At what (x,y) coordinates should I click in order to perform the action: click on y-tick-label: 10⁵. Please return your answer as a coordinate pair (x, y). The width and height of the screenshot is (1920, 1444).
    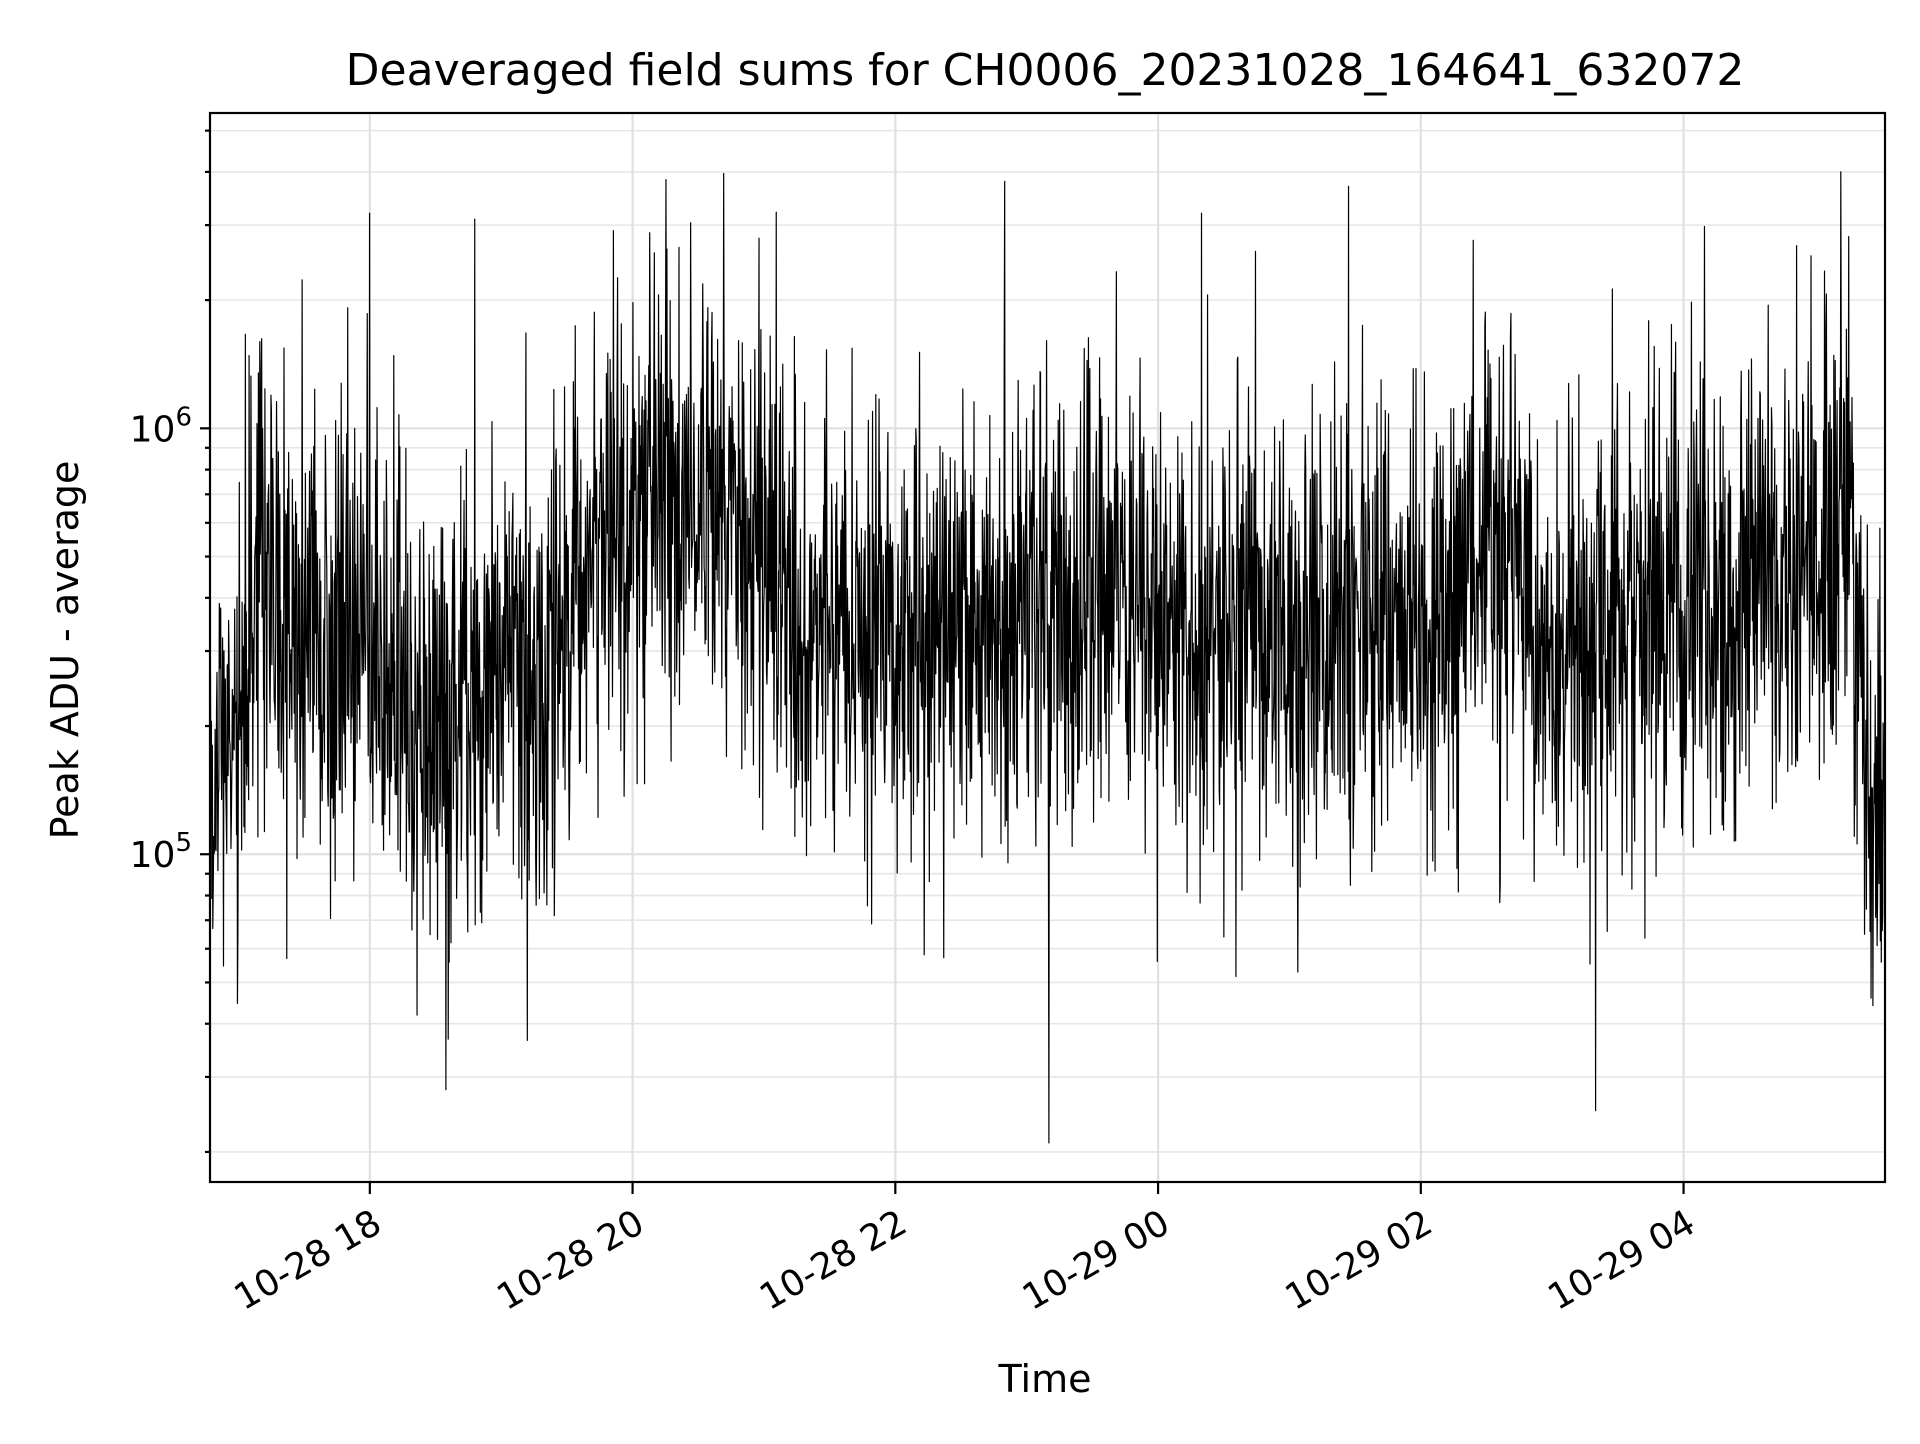
    Looking at the image, I should click on (161, 852).